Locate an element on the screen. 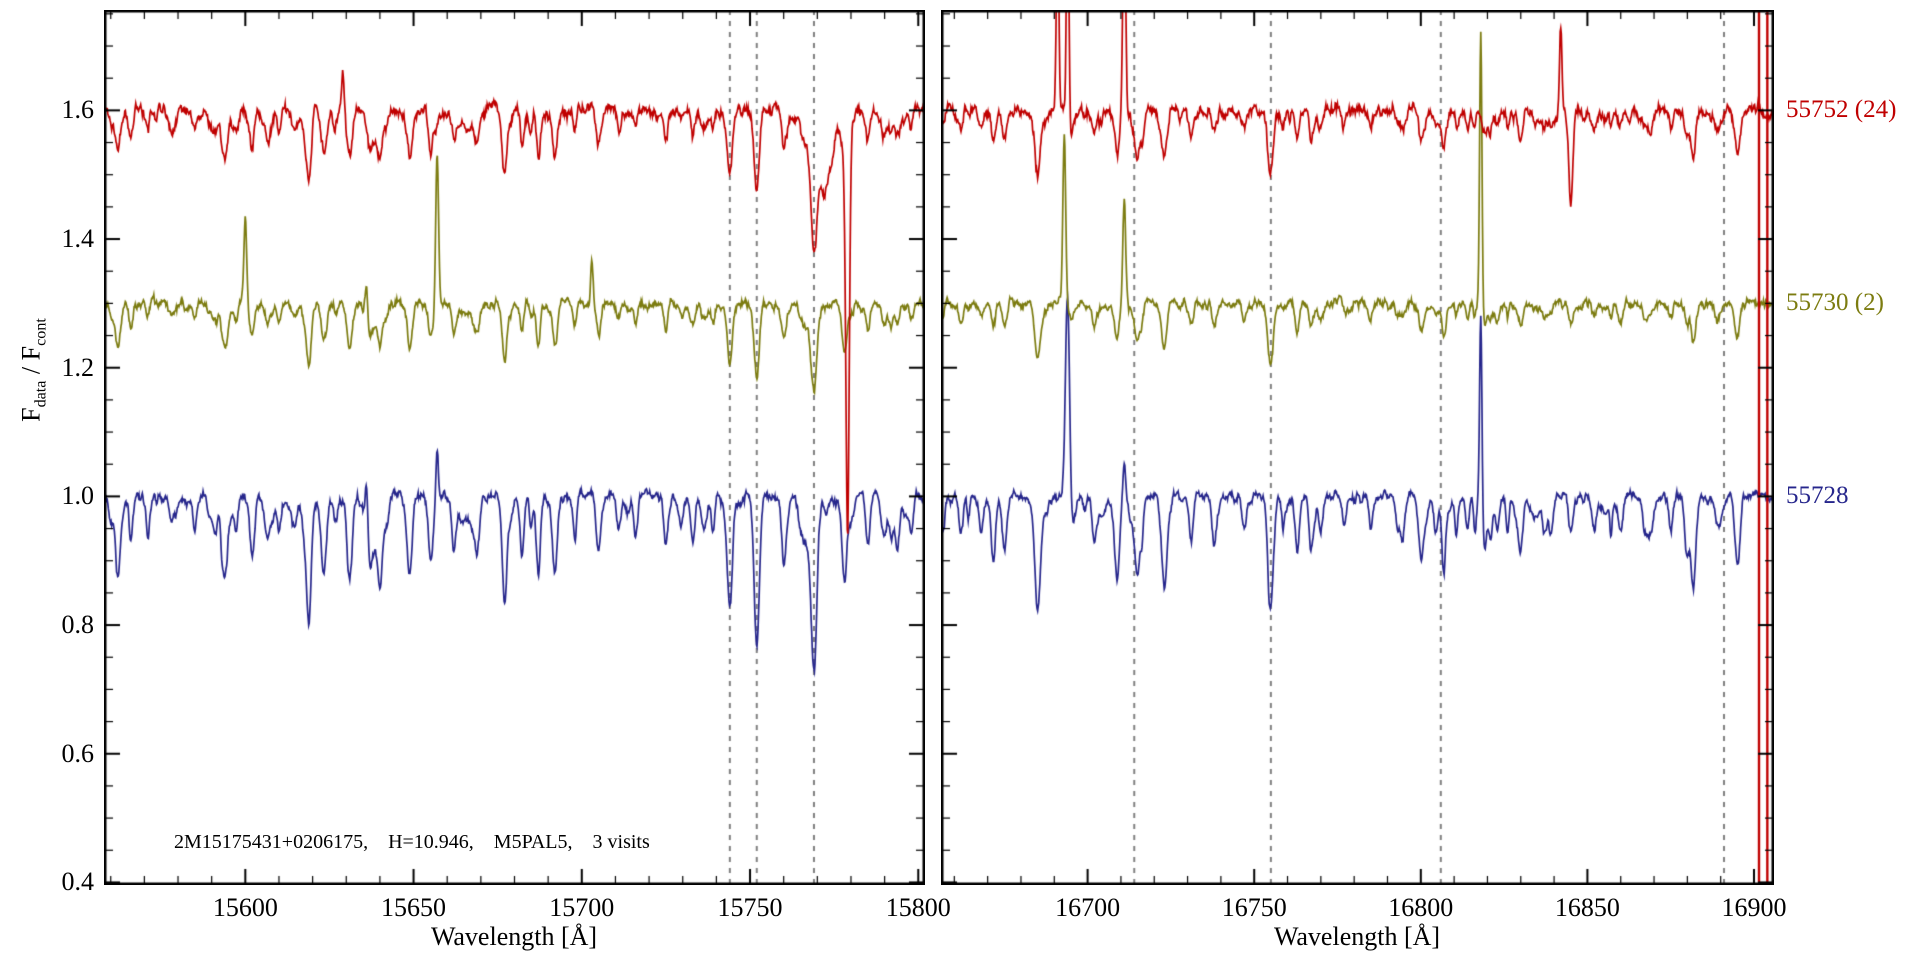 Image resolution: width=1920 pixels, height=960 pixels. y-axis-label-f: F is located at coordinates (31, 414).